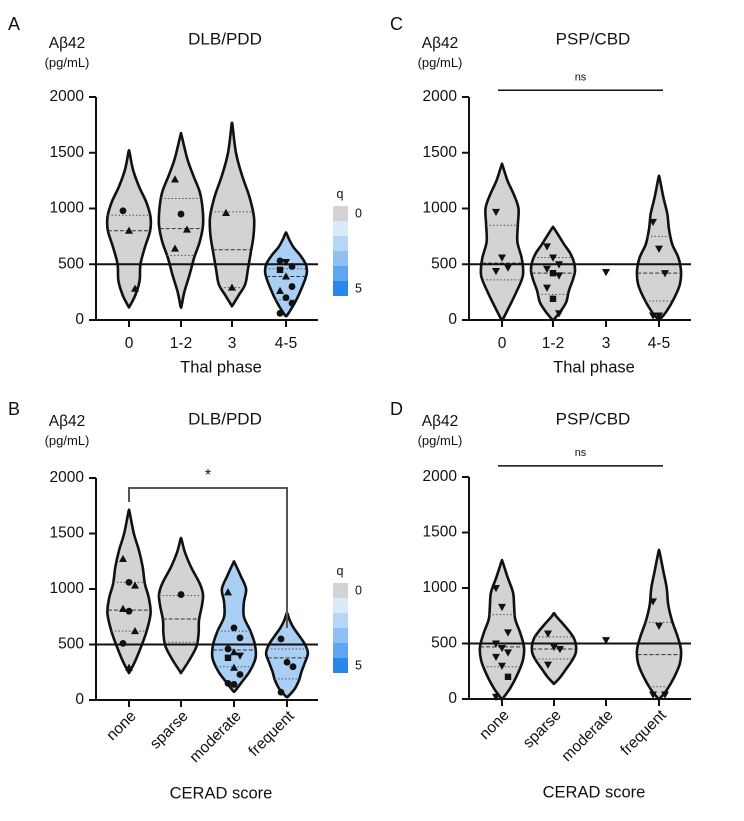 This screenshot has width=744, height=821. Describe the element at coordinates (67, 62) in the screenshot. I see `y-axis-unit: (pg/mL)` at that location.